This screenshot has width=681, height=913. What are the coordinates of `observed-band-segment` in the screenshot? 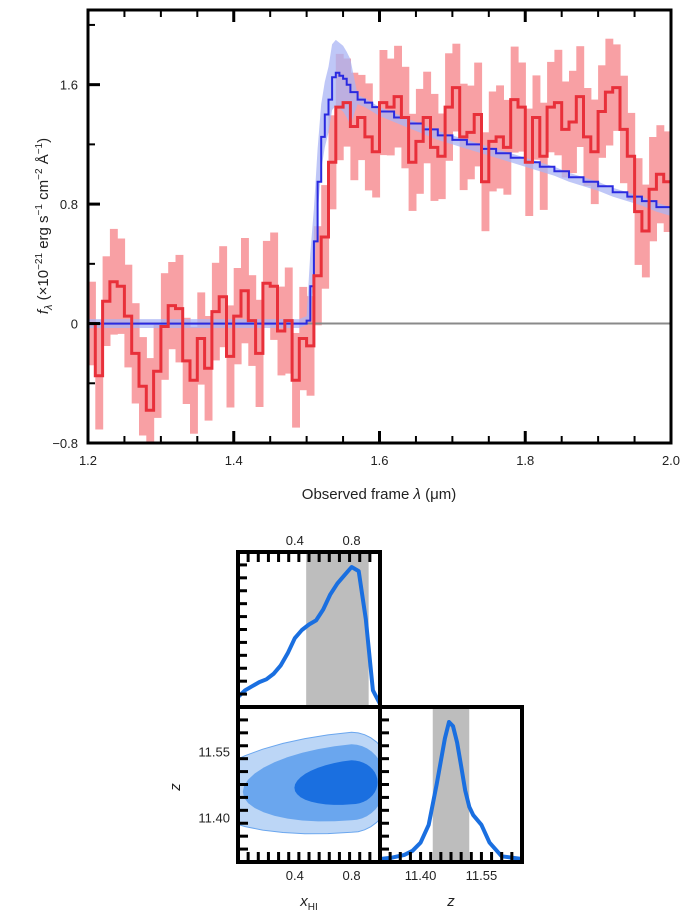 It's located at (150, 400).